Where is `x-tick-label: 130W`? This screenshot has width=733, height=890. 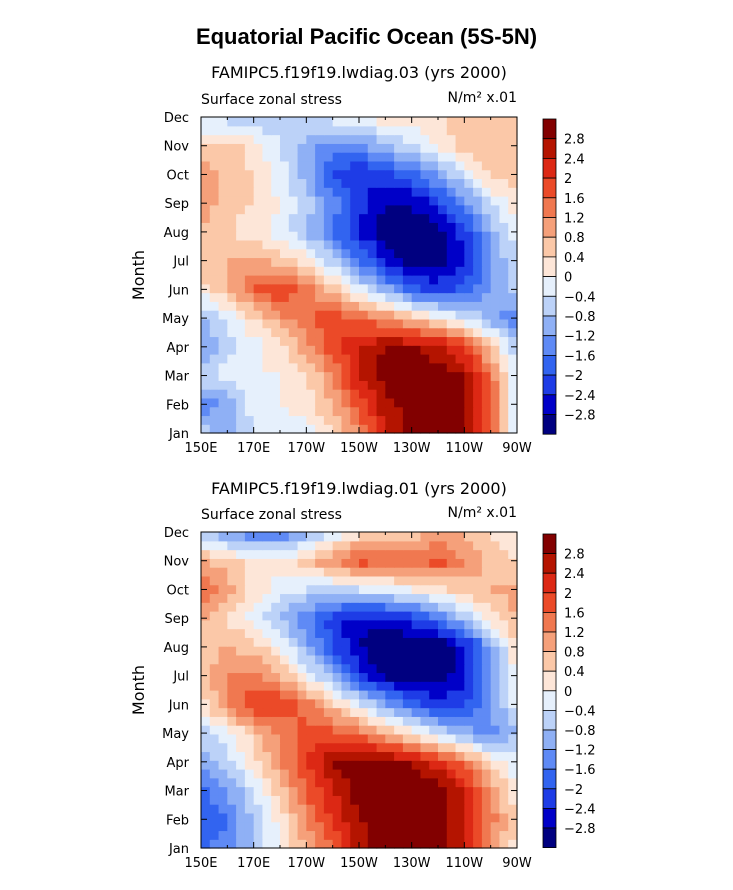
x-tick-label: 130W is located at coordinates (412, 863).